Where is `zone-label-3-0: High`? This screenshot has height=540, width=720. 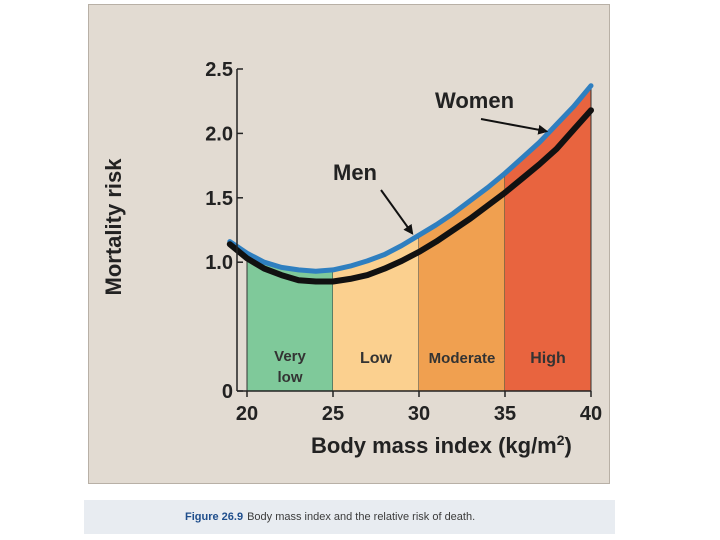 zone-label-3-0: High is located at coordinates (548, 358).